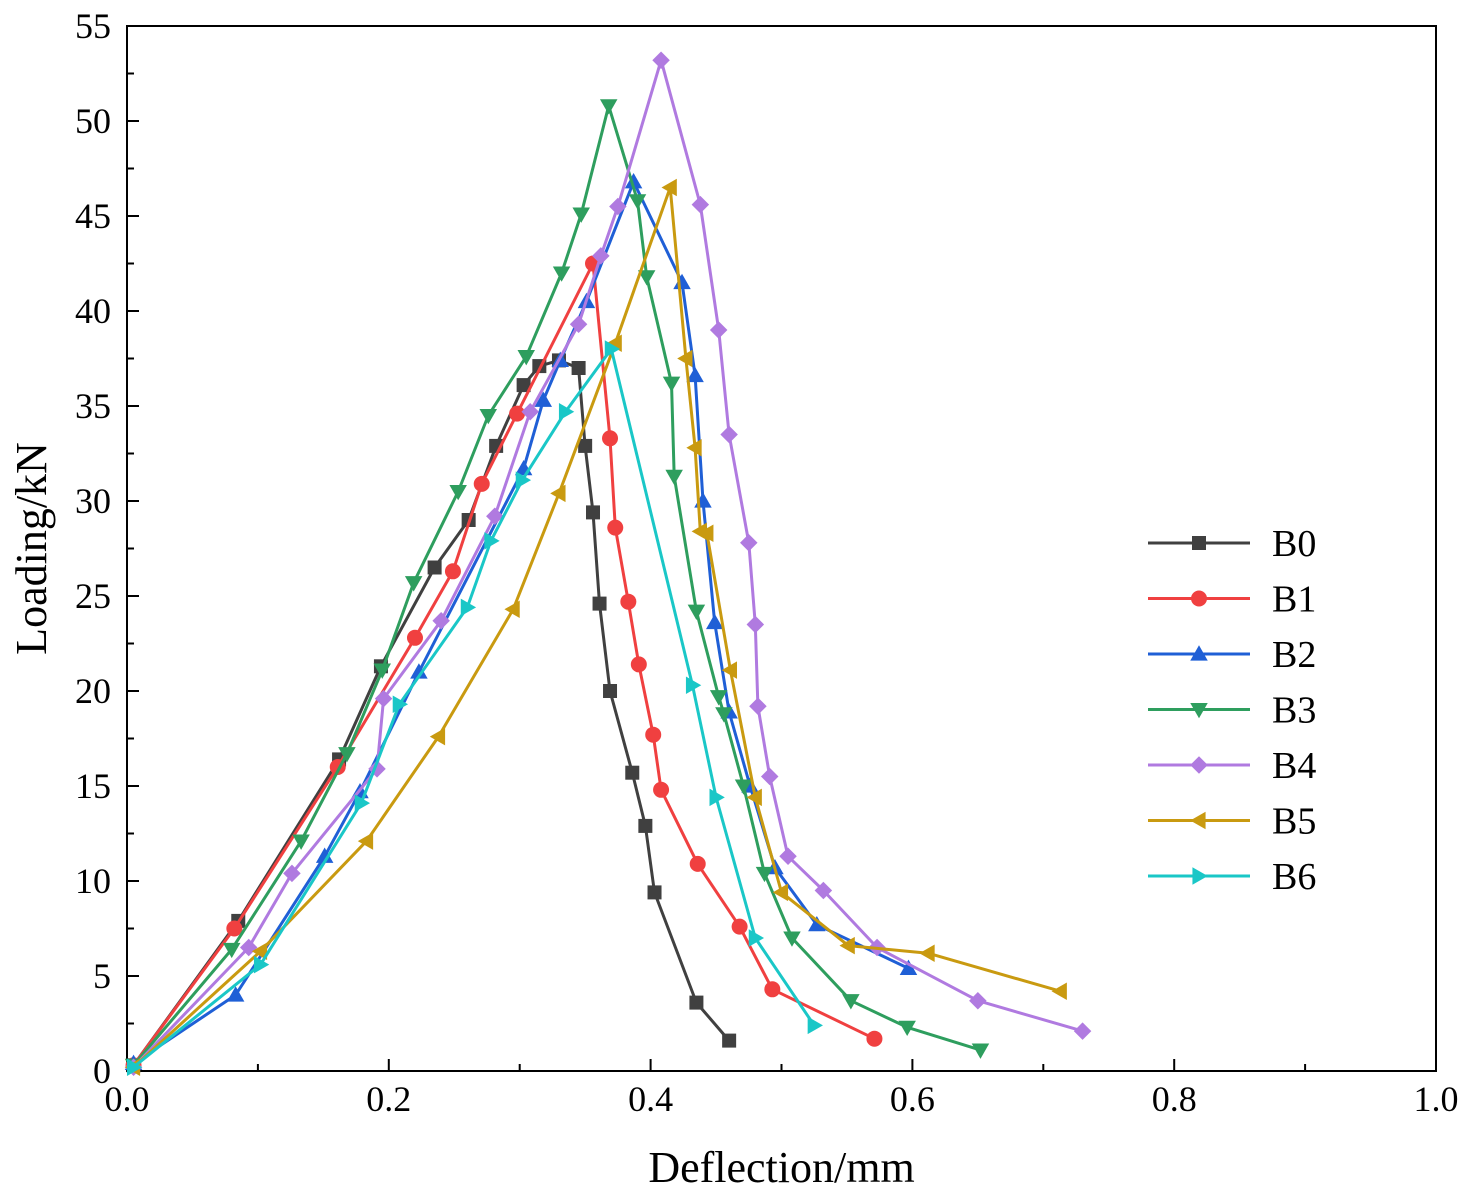  What do you see at coordinates (1294, 877) in the screenshot?
I see `legend-label-b6: B6` at bounding box center [1294, 877].